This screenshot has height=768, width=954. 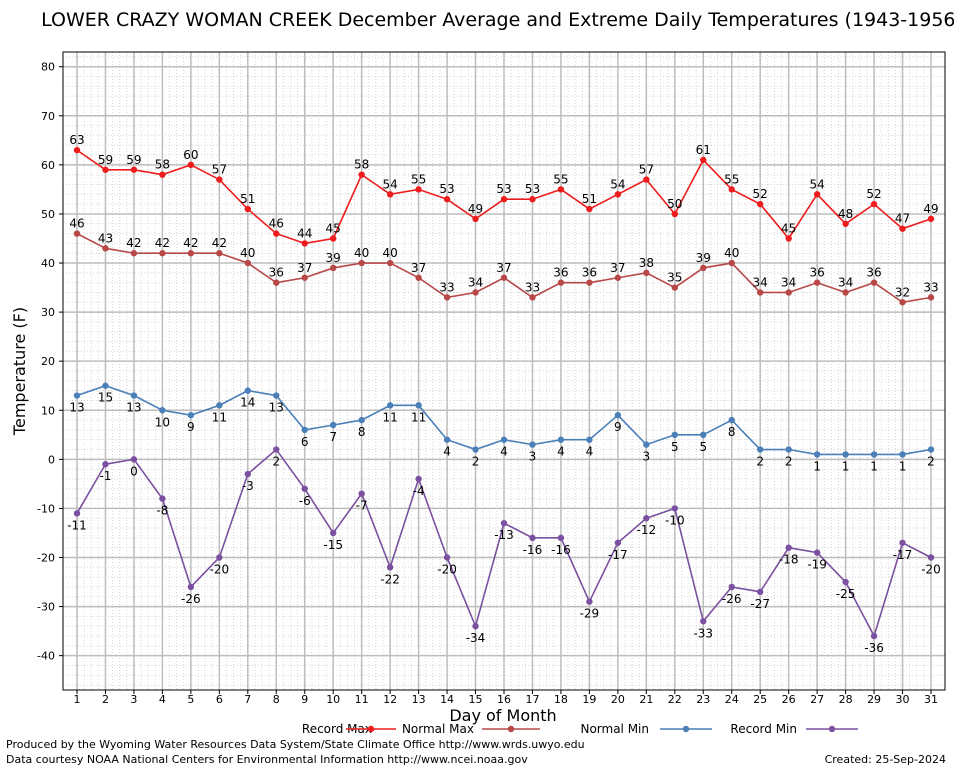 I want to click on data-label: -16, so click(x=561, y=550).